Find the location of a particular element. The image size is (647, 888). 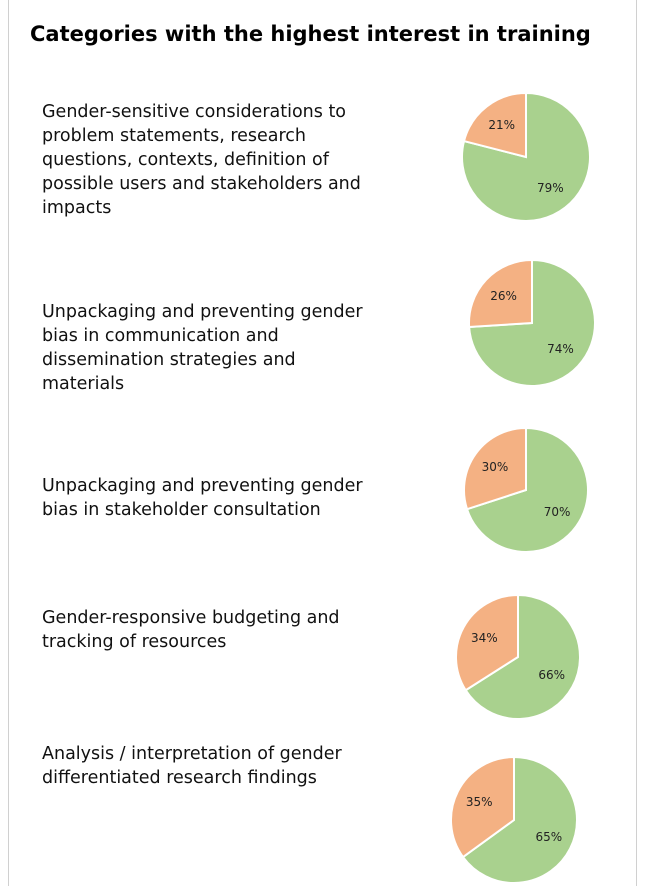

slice-label: 30% is located at coordinates (495, 467).